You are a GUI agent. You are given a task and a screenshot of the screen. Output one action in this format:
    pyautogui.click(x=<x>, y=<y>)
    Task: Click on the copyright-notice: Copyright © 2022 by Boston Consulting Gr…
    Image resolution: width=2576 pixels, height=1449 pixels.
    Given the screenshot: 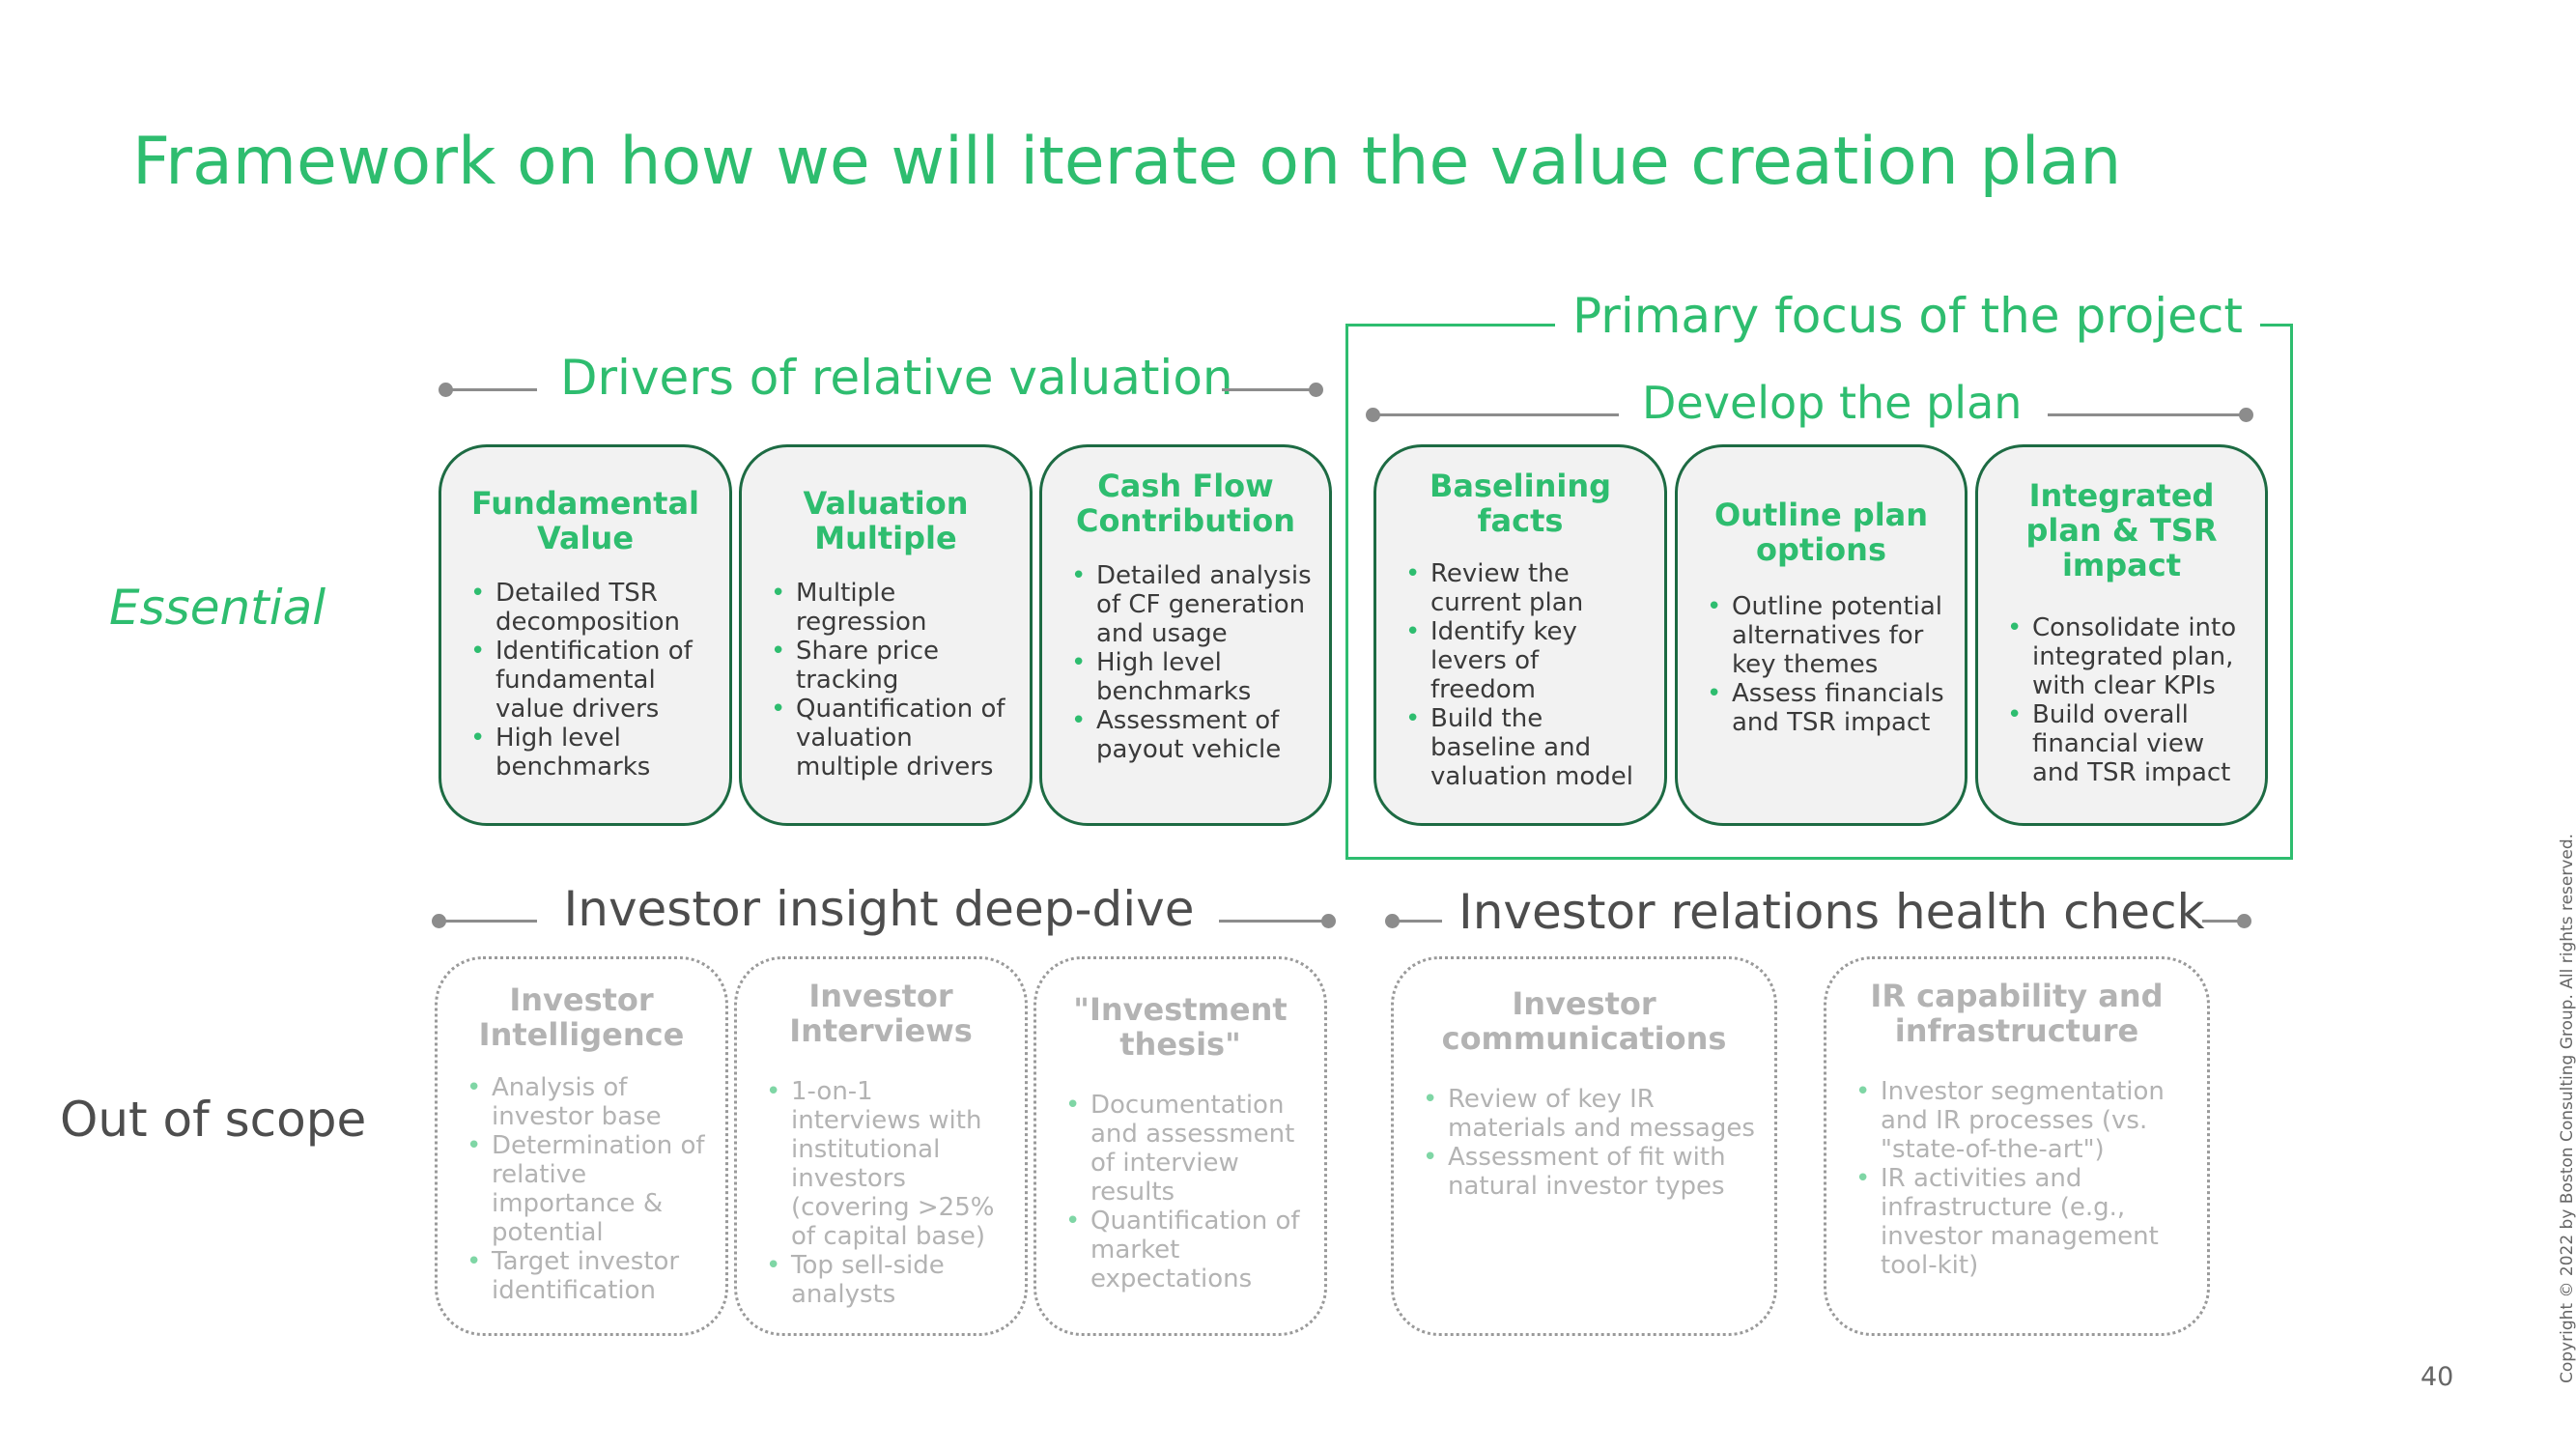 What is the action you would take?
    pyautogui.click(x=2567, y=1108)
    